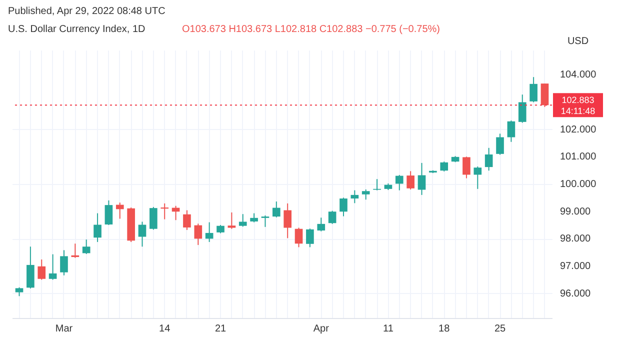  Describe the element at coordinates (578, 157) in the screenshot. I see `y-tick-label: 101.000` at that location.